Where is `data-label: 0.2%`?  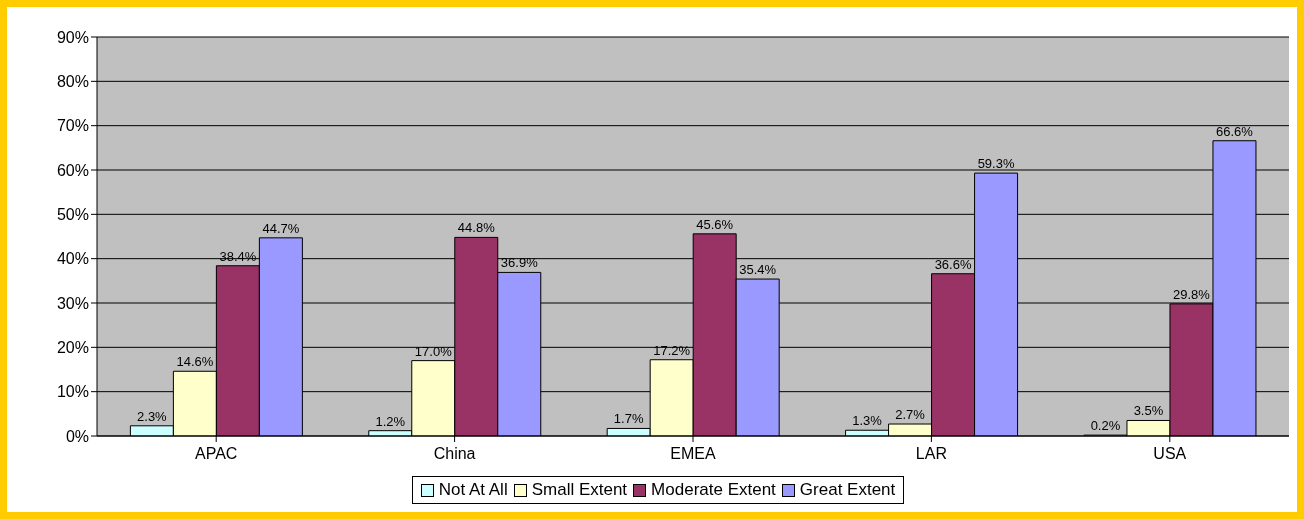 data-label: 0.2% is located at coordinates (1105, 426).